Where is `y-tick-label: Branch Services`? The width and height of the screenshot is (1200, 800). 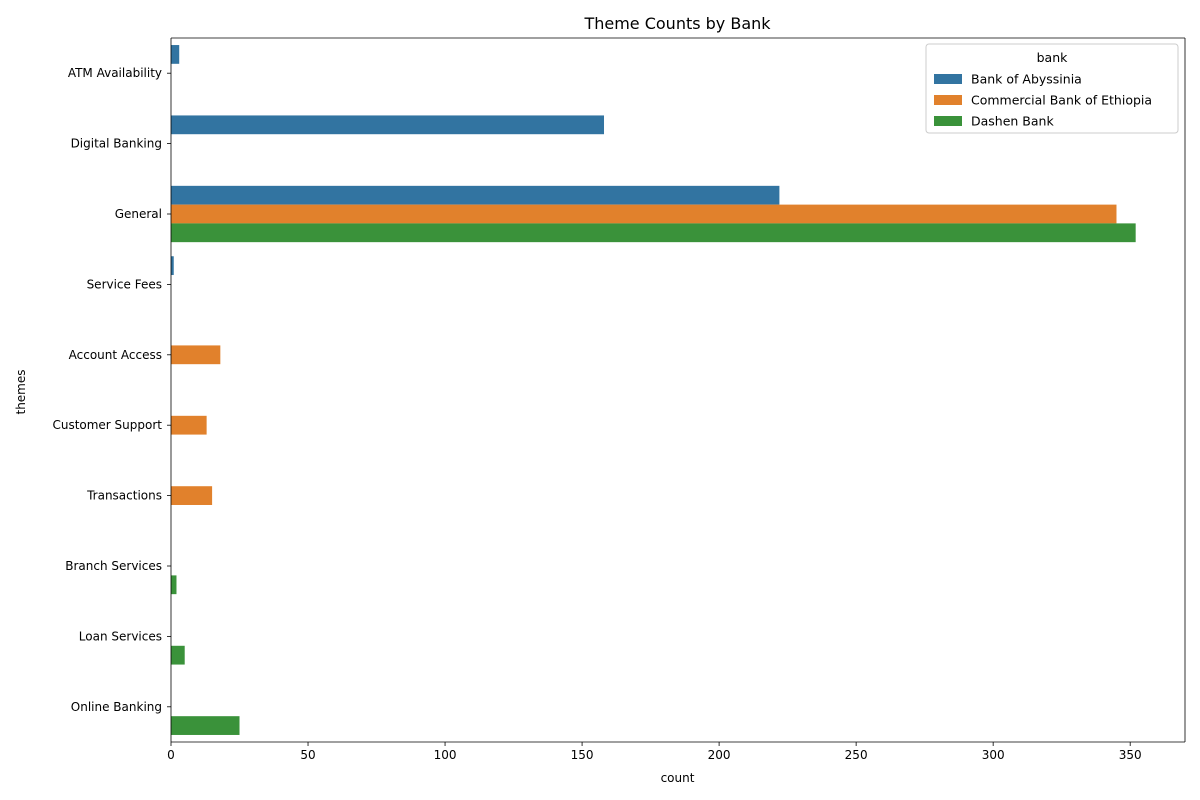
y-tick-label: Branch Services is located at coordinates (113, 566).